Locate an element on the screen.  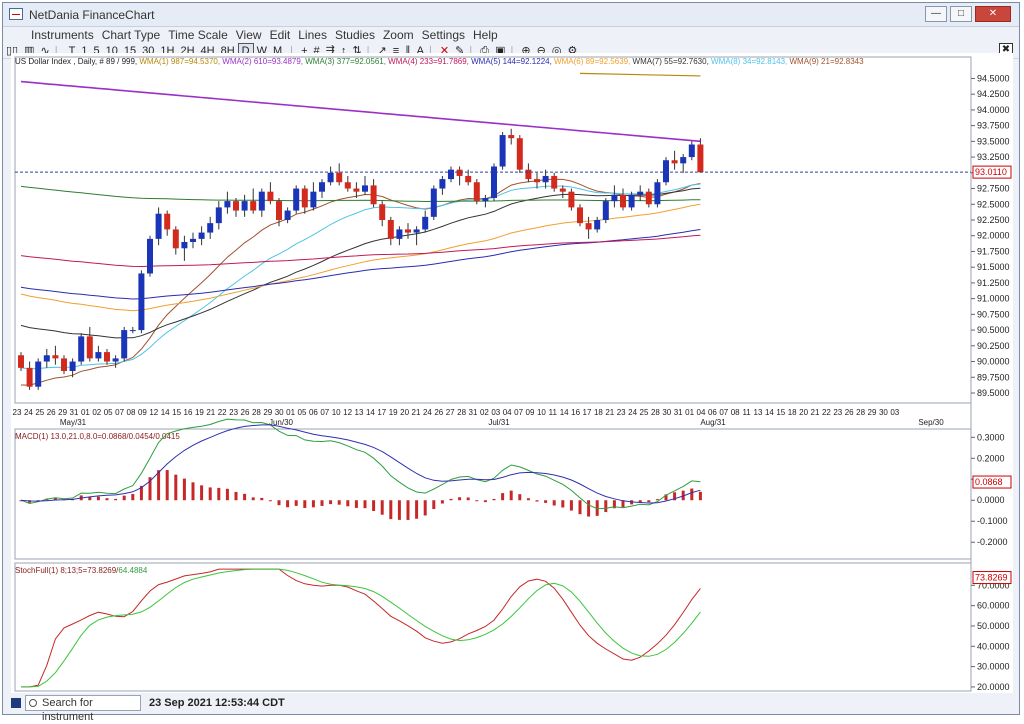
date-tick-label: 12 is located at coordinates (347, 412).